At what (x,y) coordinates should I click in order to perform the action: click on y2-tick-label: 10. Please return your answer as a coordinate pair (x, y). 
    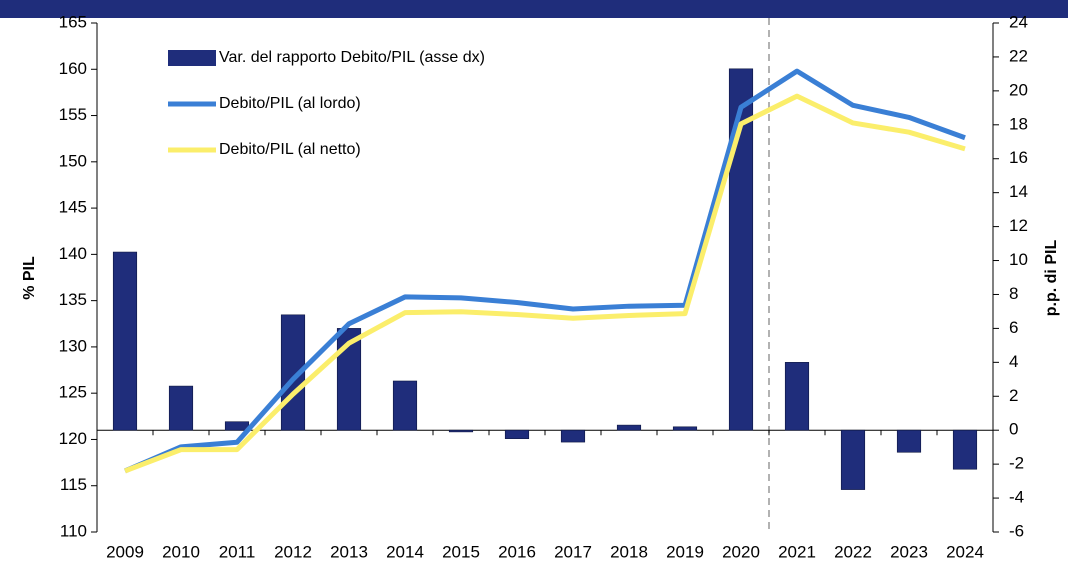
    Looking at the image, I should click on (1018, 259).